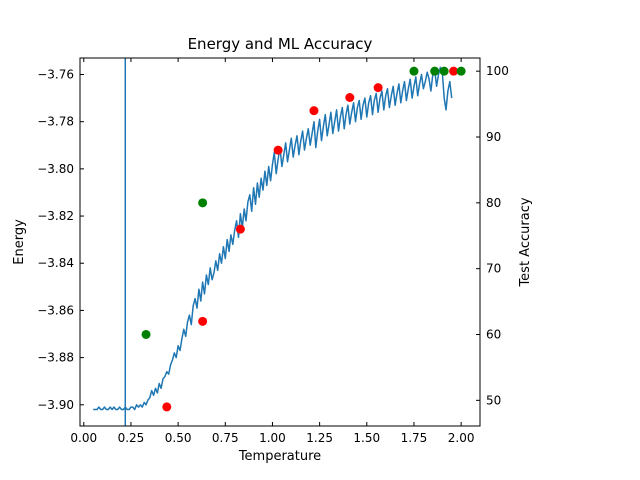 Image resolution: width=640 pixels, height=480 pixels. Describe the element at coordinates (178, 438) in the screenshot. I see `x-tick-label: 0.50` at that location.